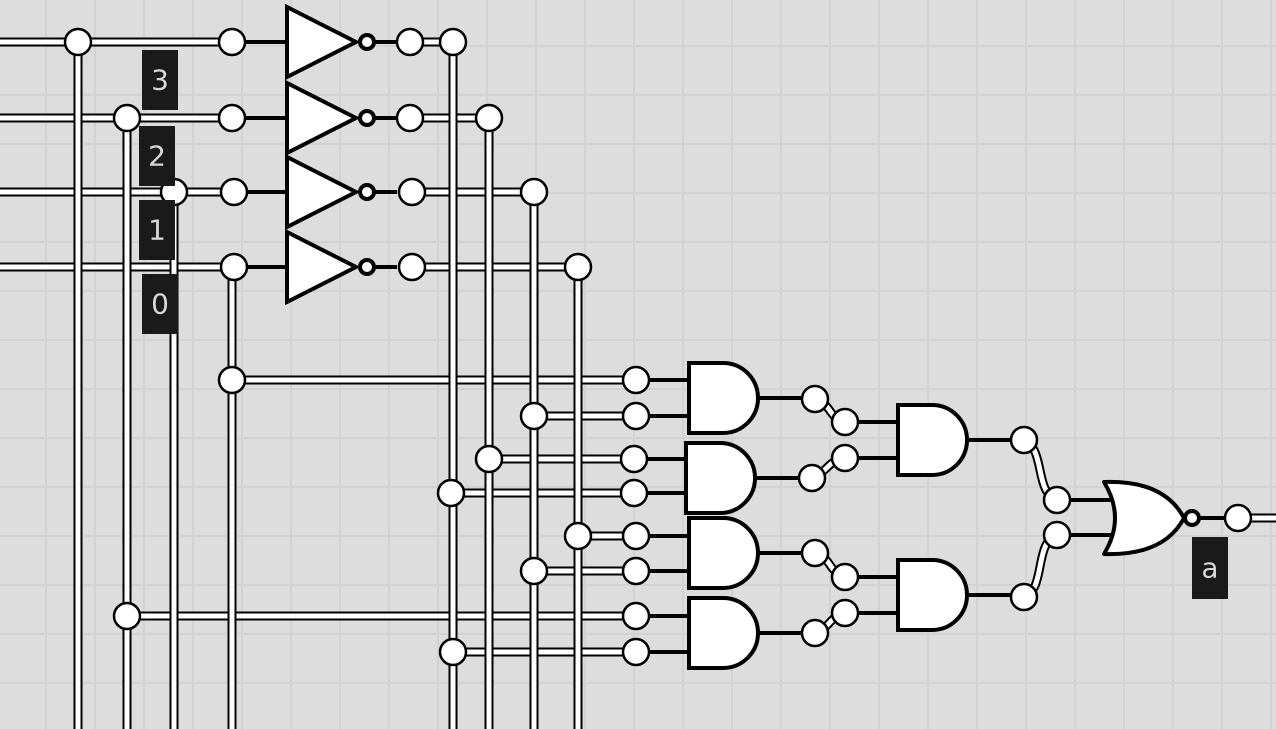 The image size is (1276, 729). What do you see at coordinates (1144, 518) in the screenshot?
I see `nor-gate-body` at bounding box center [1144, 518].